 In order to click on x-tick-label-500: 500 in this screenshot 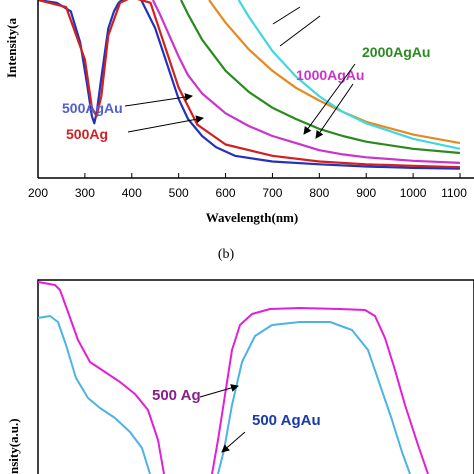, I will do `click(179, 193)`.